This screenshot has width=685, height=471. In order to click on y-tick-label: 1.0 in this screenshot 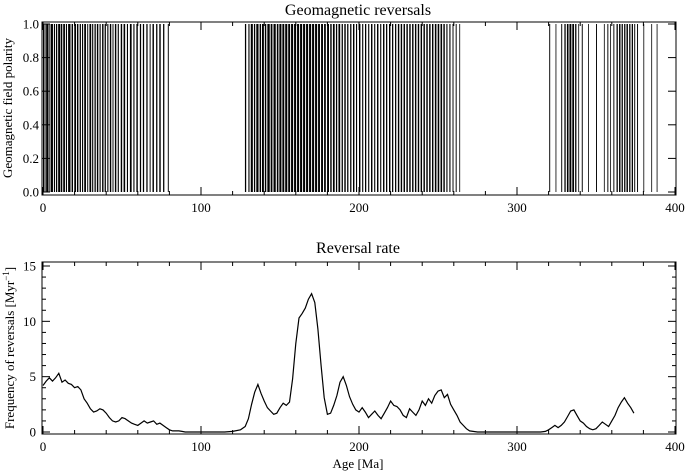, I will do `click(31, 24)`.